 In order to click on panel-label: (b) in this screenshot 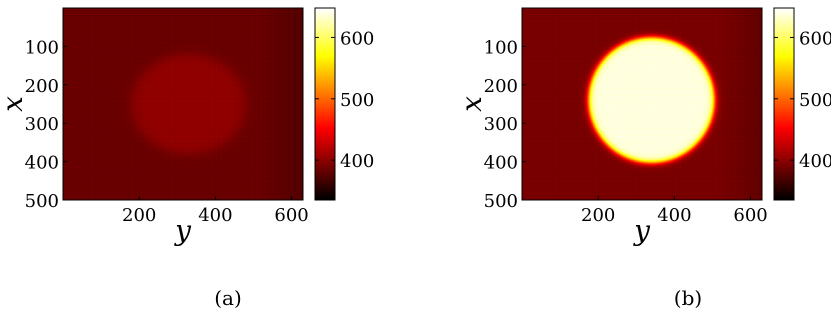, I will do `click(688, 298)`.